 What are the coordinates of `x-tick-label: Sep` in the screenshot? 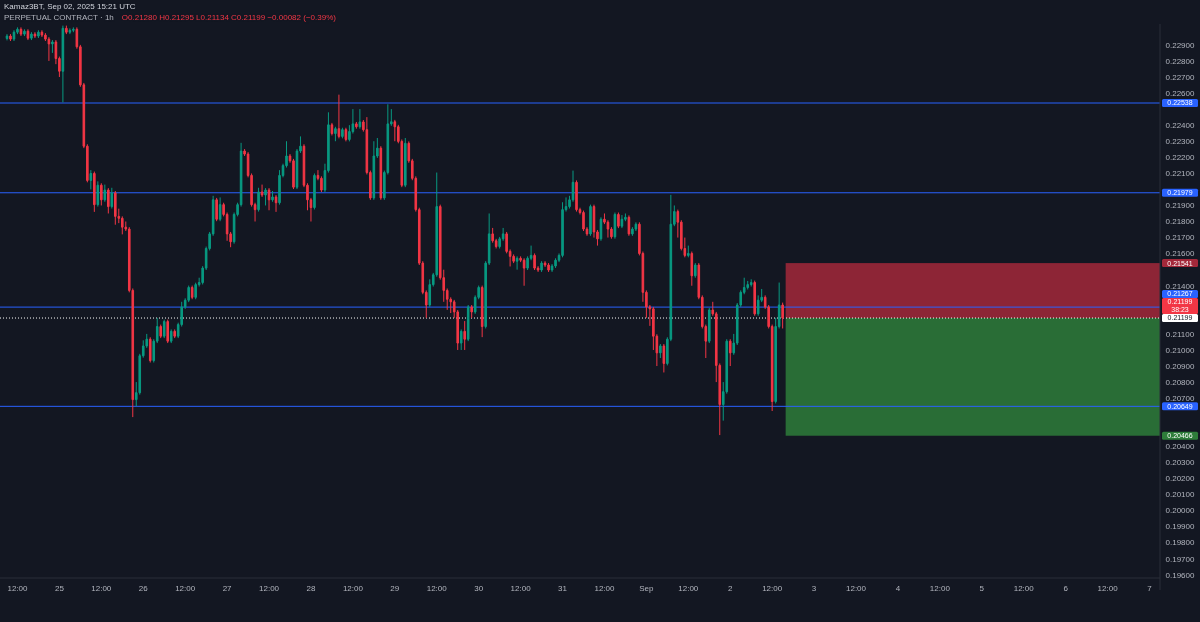 It's located at (647, 588).